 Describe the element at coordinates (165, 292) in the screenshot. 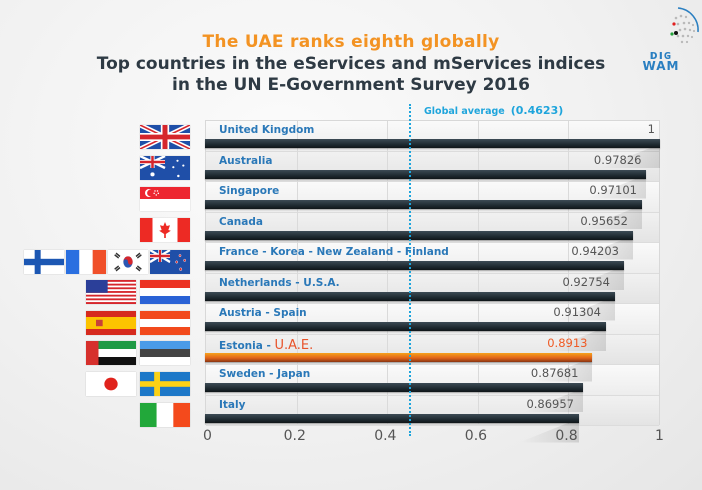

I see `flag-netherlands-icon` at that location.